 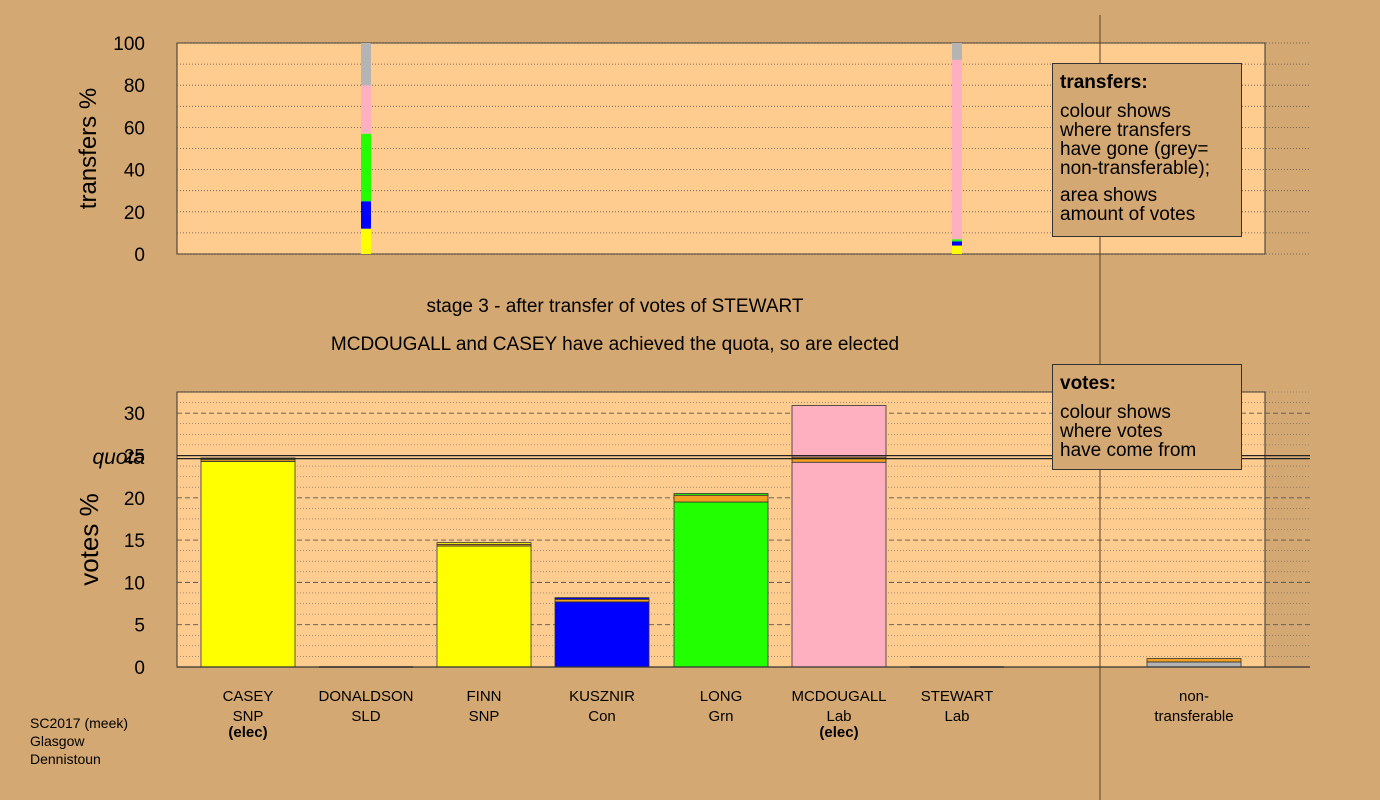 I want to click on transfer-segment-stewart-snp, so click(x=957, y=249).